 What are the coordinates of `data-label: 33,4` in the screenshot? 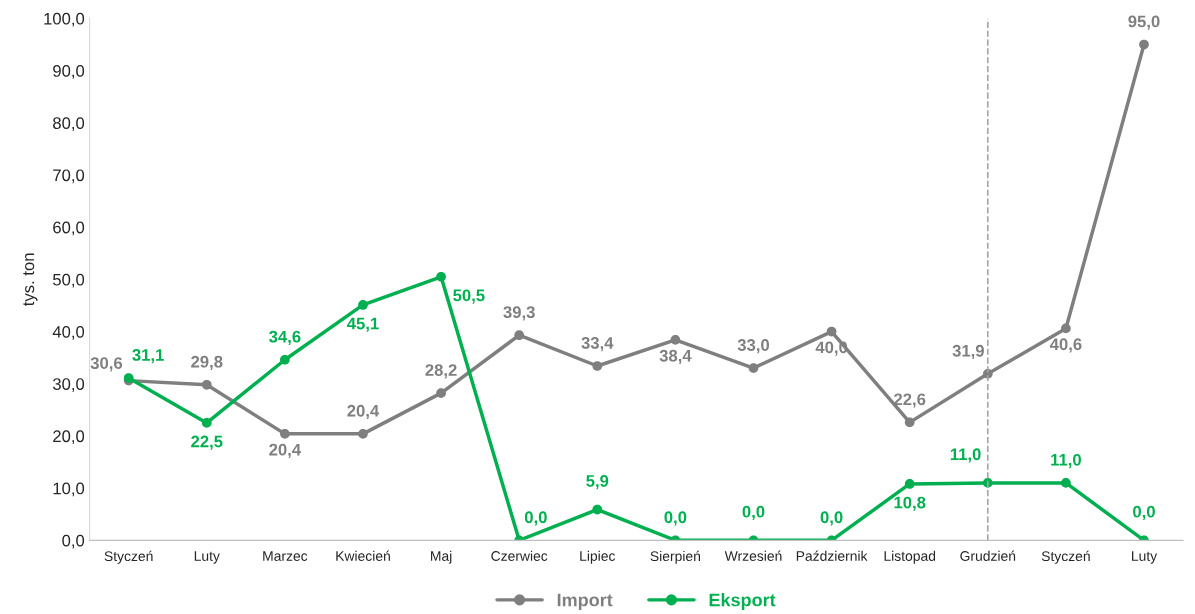 It's located at (597, 344).